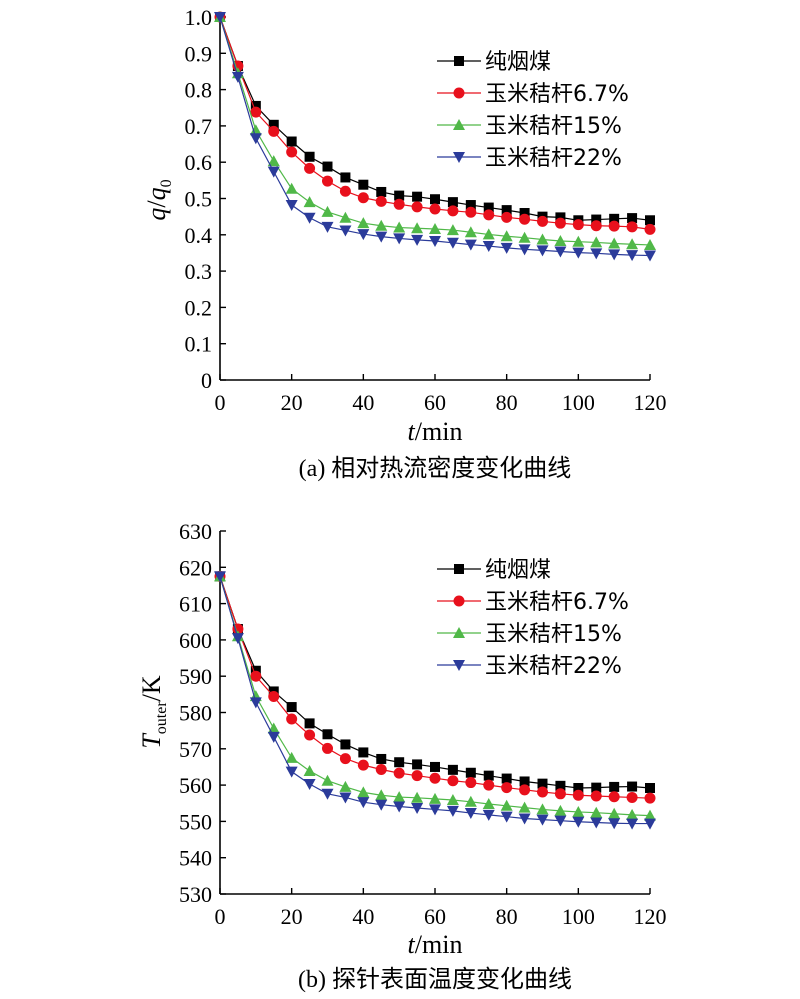 The height and width of the screenshot is (999, 800). What do you see at coordinates (435, 979) in the screenshot?
I see `chart-caption: (b) 探针表面温度变化曲线` at bounding box center [435, 979].